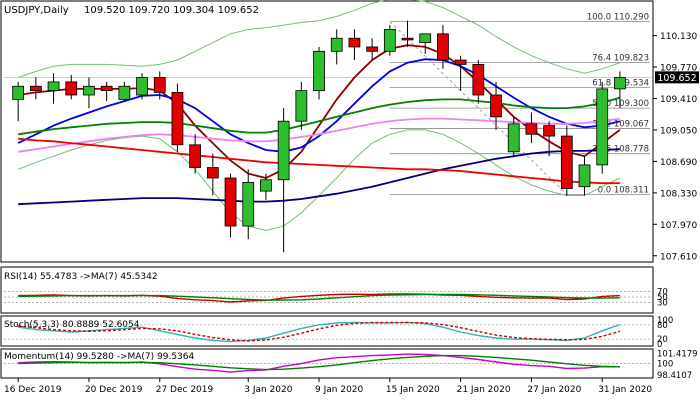  What do you see at coordinates (327, 290) in the screenshot?
I see `rsi-panel-border` at bounding box center [327, 290].